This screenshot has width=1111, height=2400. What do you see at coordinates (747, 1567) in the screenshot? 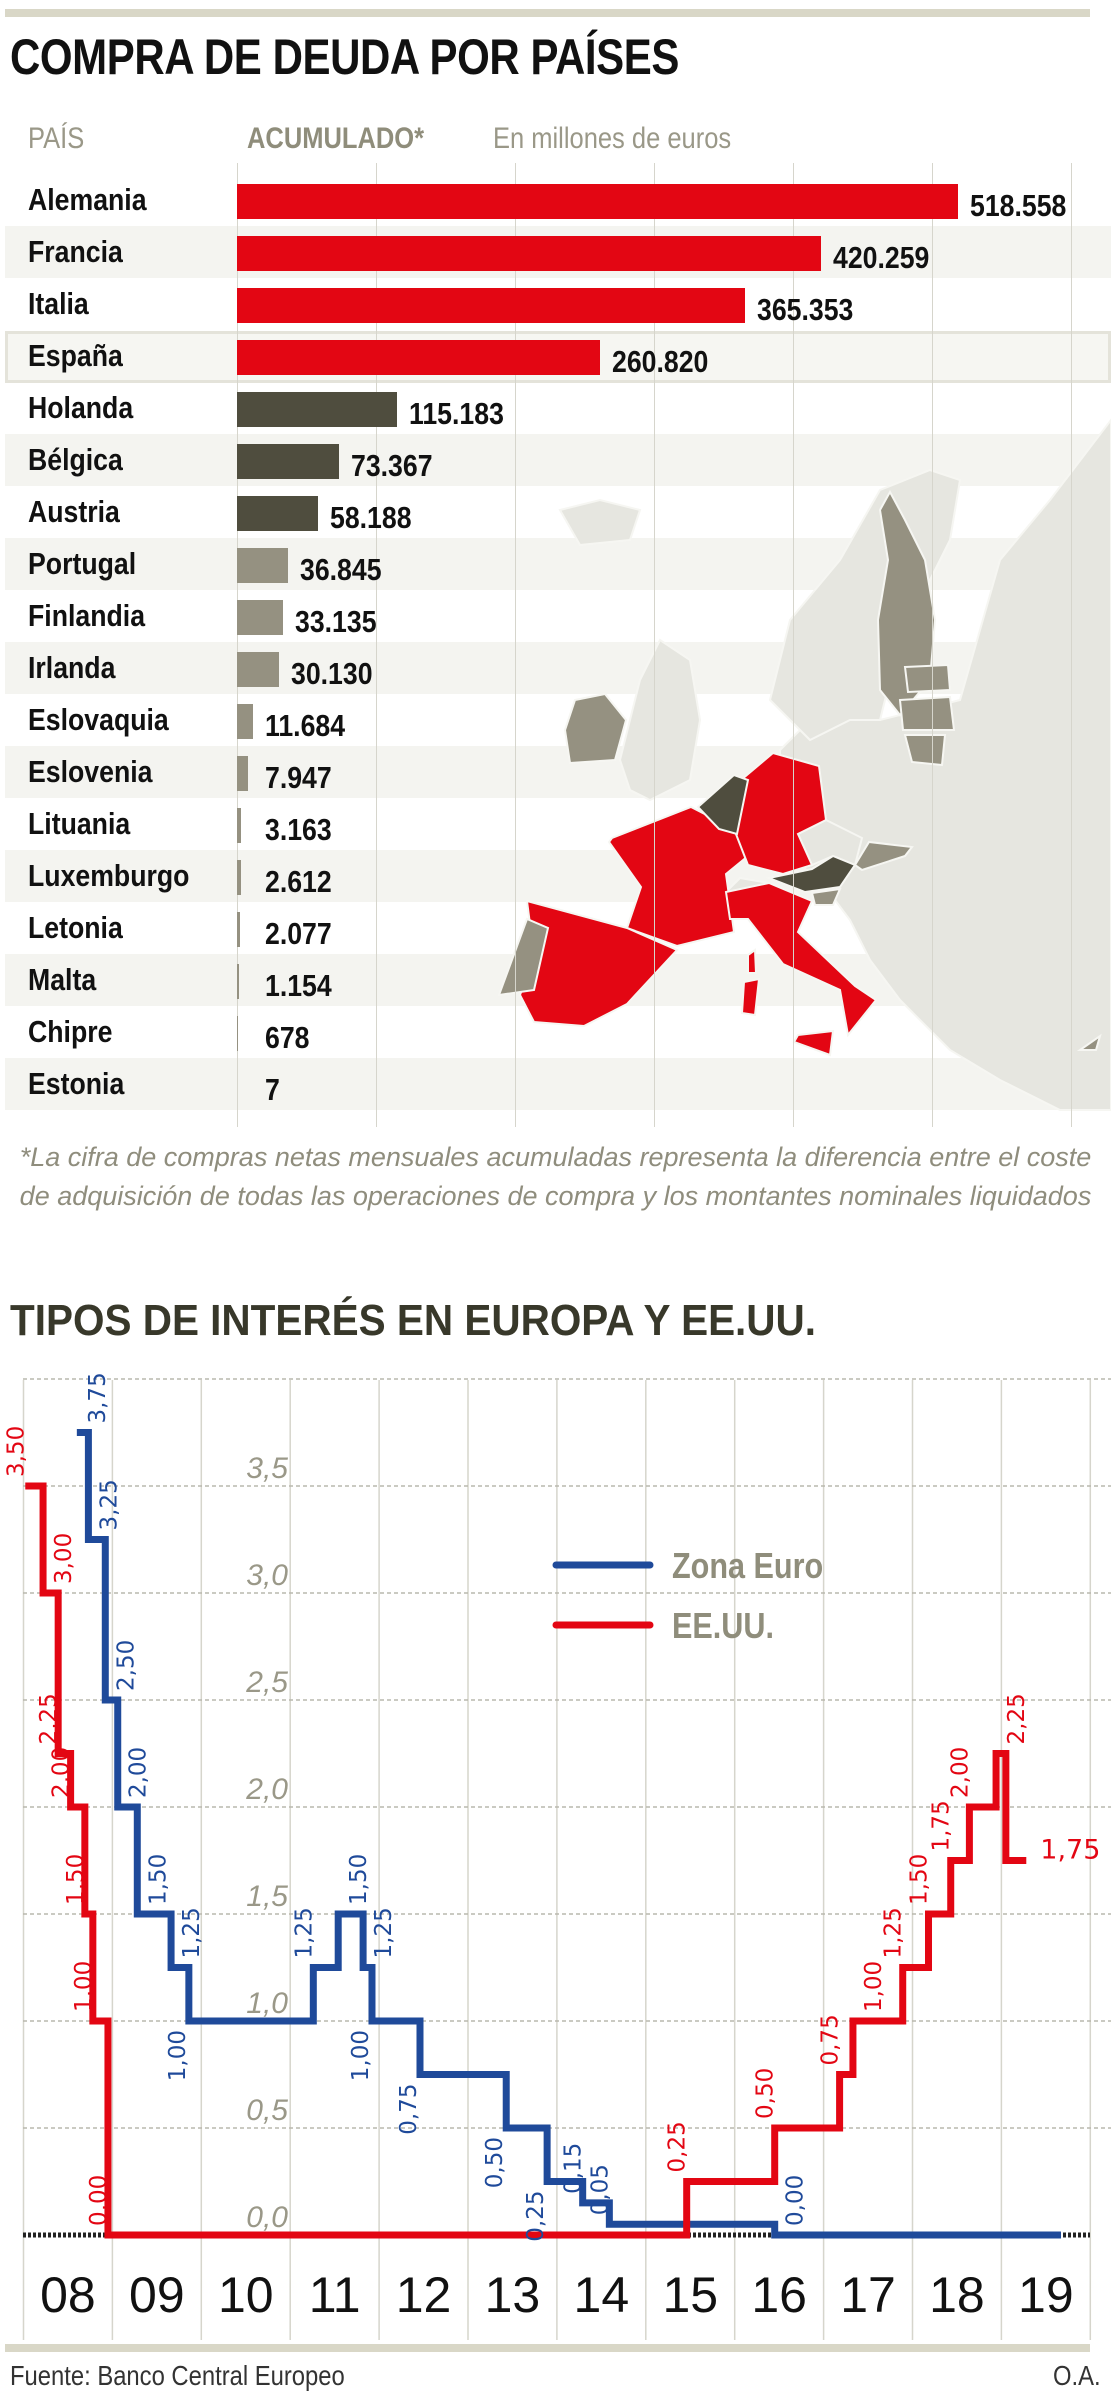
I see `legend-label: Zona Euro` at bounding box center [747, 1567].